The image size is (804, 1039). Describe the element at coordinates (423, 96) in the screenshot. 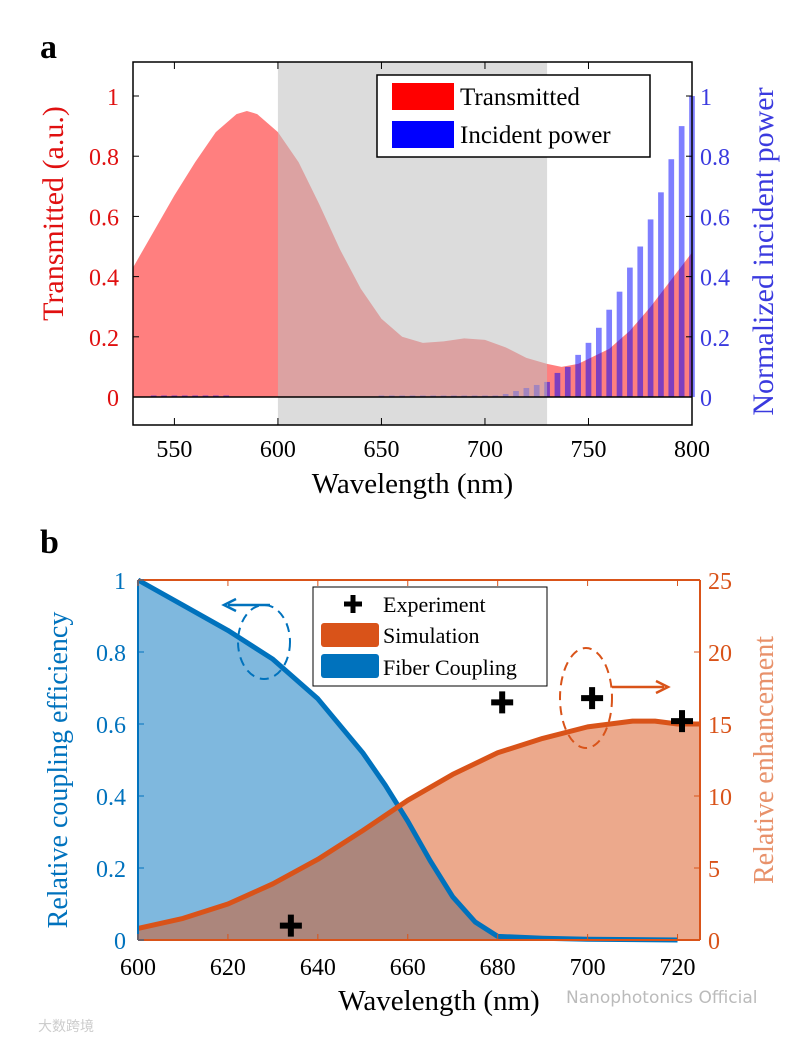

I see `legend-swatch-transmitted` at that location.